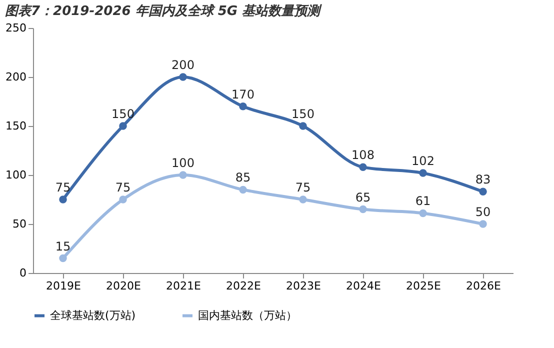 The image size is (554, 348). I want to click on data-label: 50, so click(483, 212).